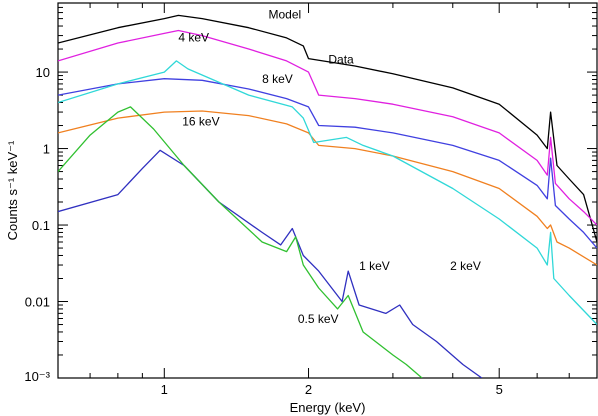 The height and width of the screenshot is (416, 598). What do you see at coordinates (465, 266) in the screenshot?
I see `label-2-kev: 2 keV` at bounding box center [465, 266].